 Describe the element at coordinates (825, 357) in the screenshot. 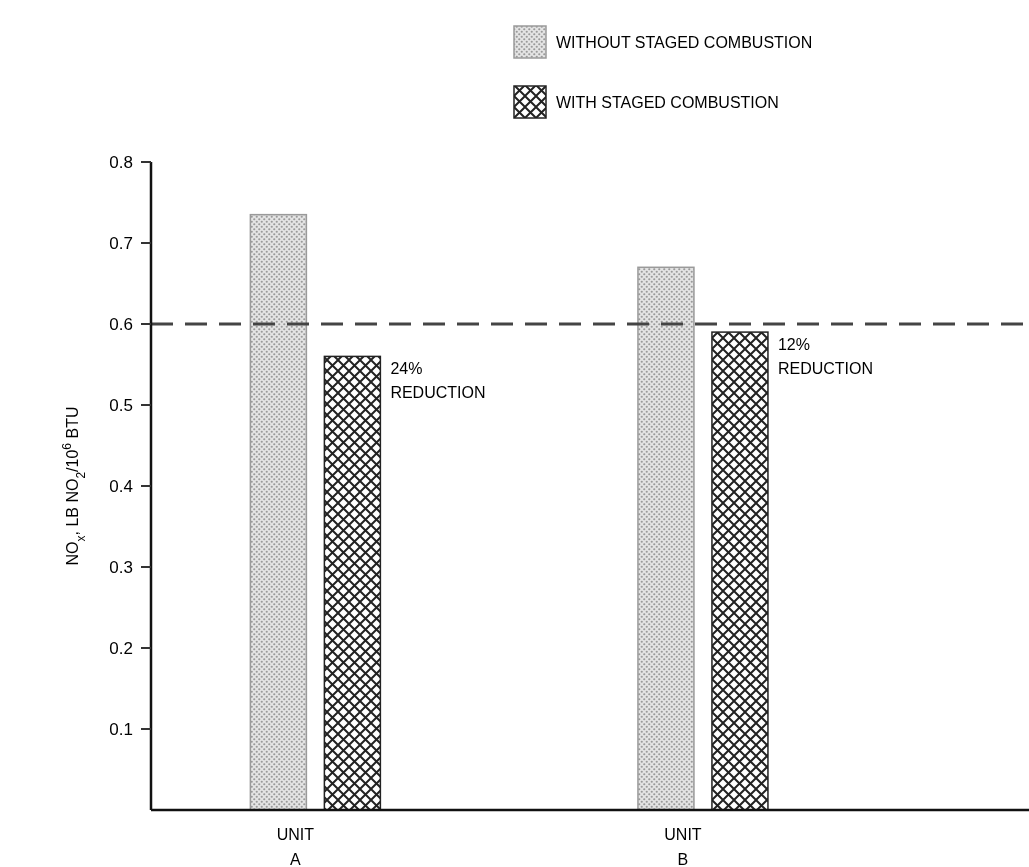

I see `annotation: 12% REDUCTION` at that location.